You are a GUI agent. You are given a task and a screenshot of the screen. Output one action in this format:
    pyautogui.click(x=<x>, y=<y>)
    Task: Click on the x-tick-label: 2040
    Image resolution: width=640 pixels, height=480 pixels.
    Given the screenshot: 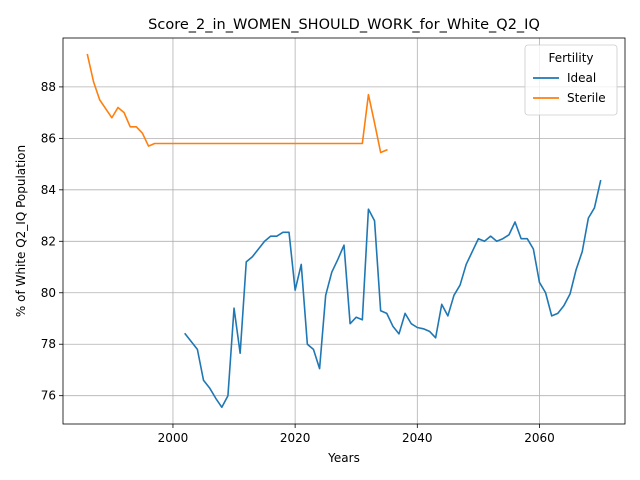 What is the action you would take?
    pyautogui.click(x=417, y=438)
    